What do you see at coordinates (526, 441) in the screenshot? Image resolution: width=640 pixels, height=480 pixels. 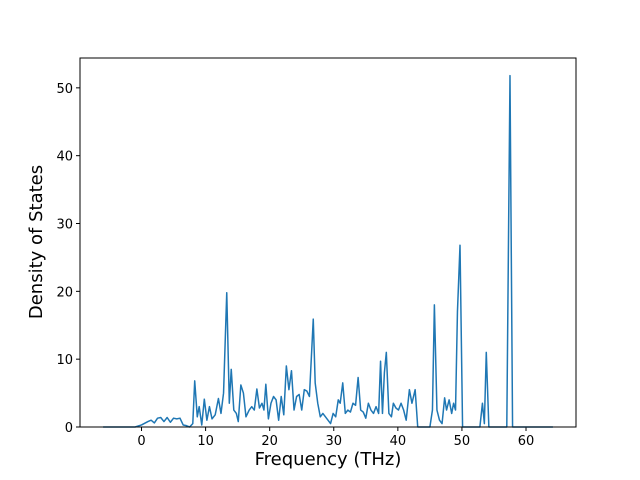 I see `x-tick-label: 60` at bounding box center [526, 441].